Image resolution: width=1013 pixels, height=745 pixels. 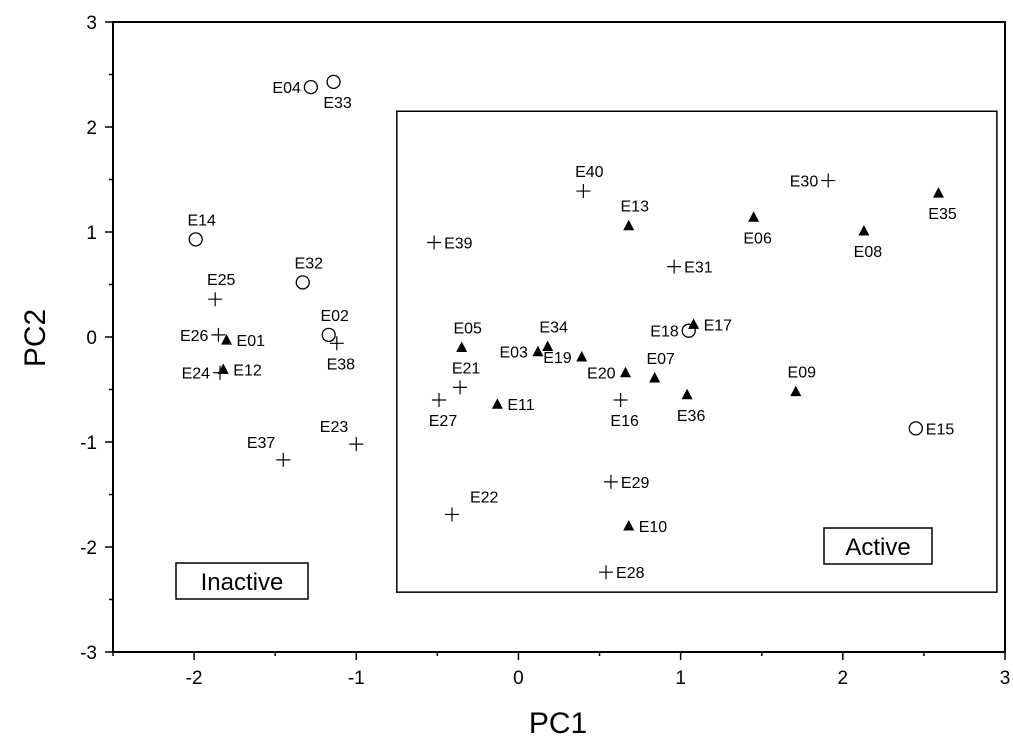 I want to click on point-label: E02, so click(x=334, y=316).